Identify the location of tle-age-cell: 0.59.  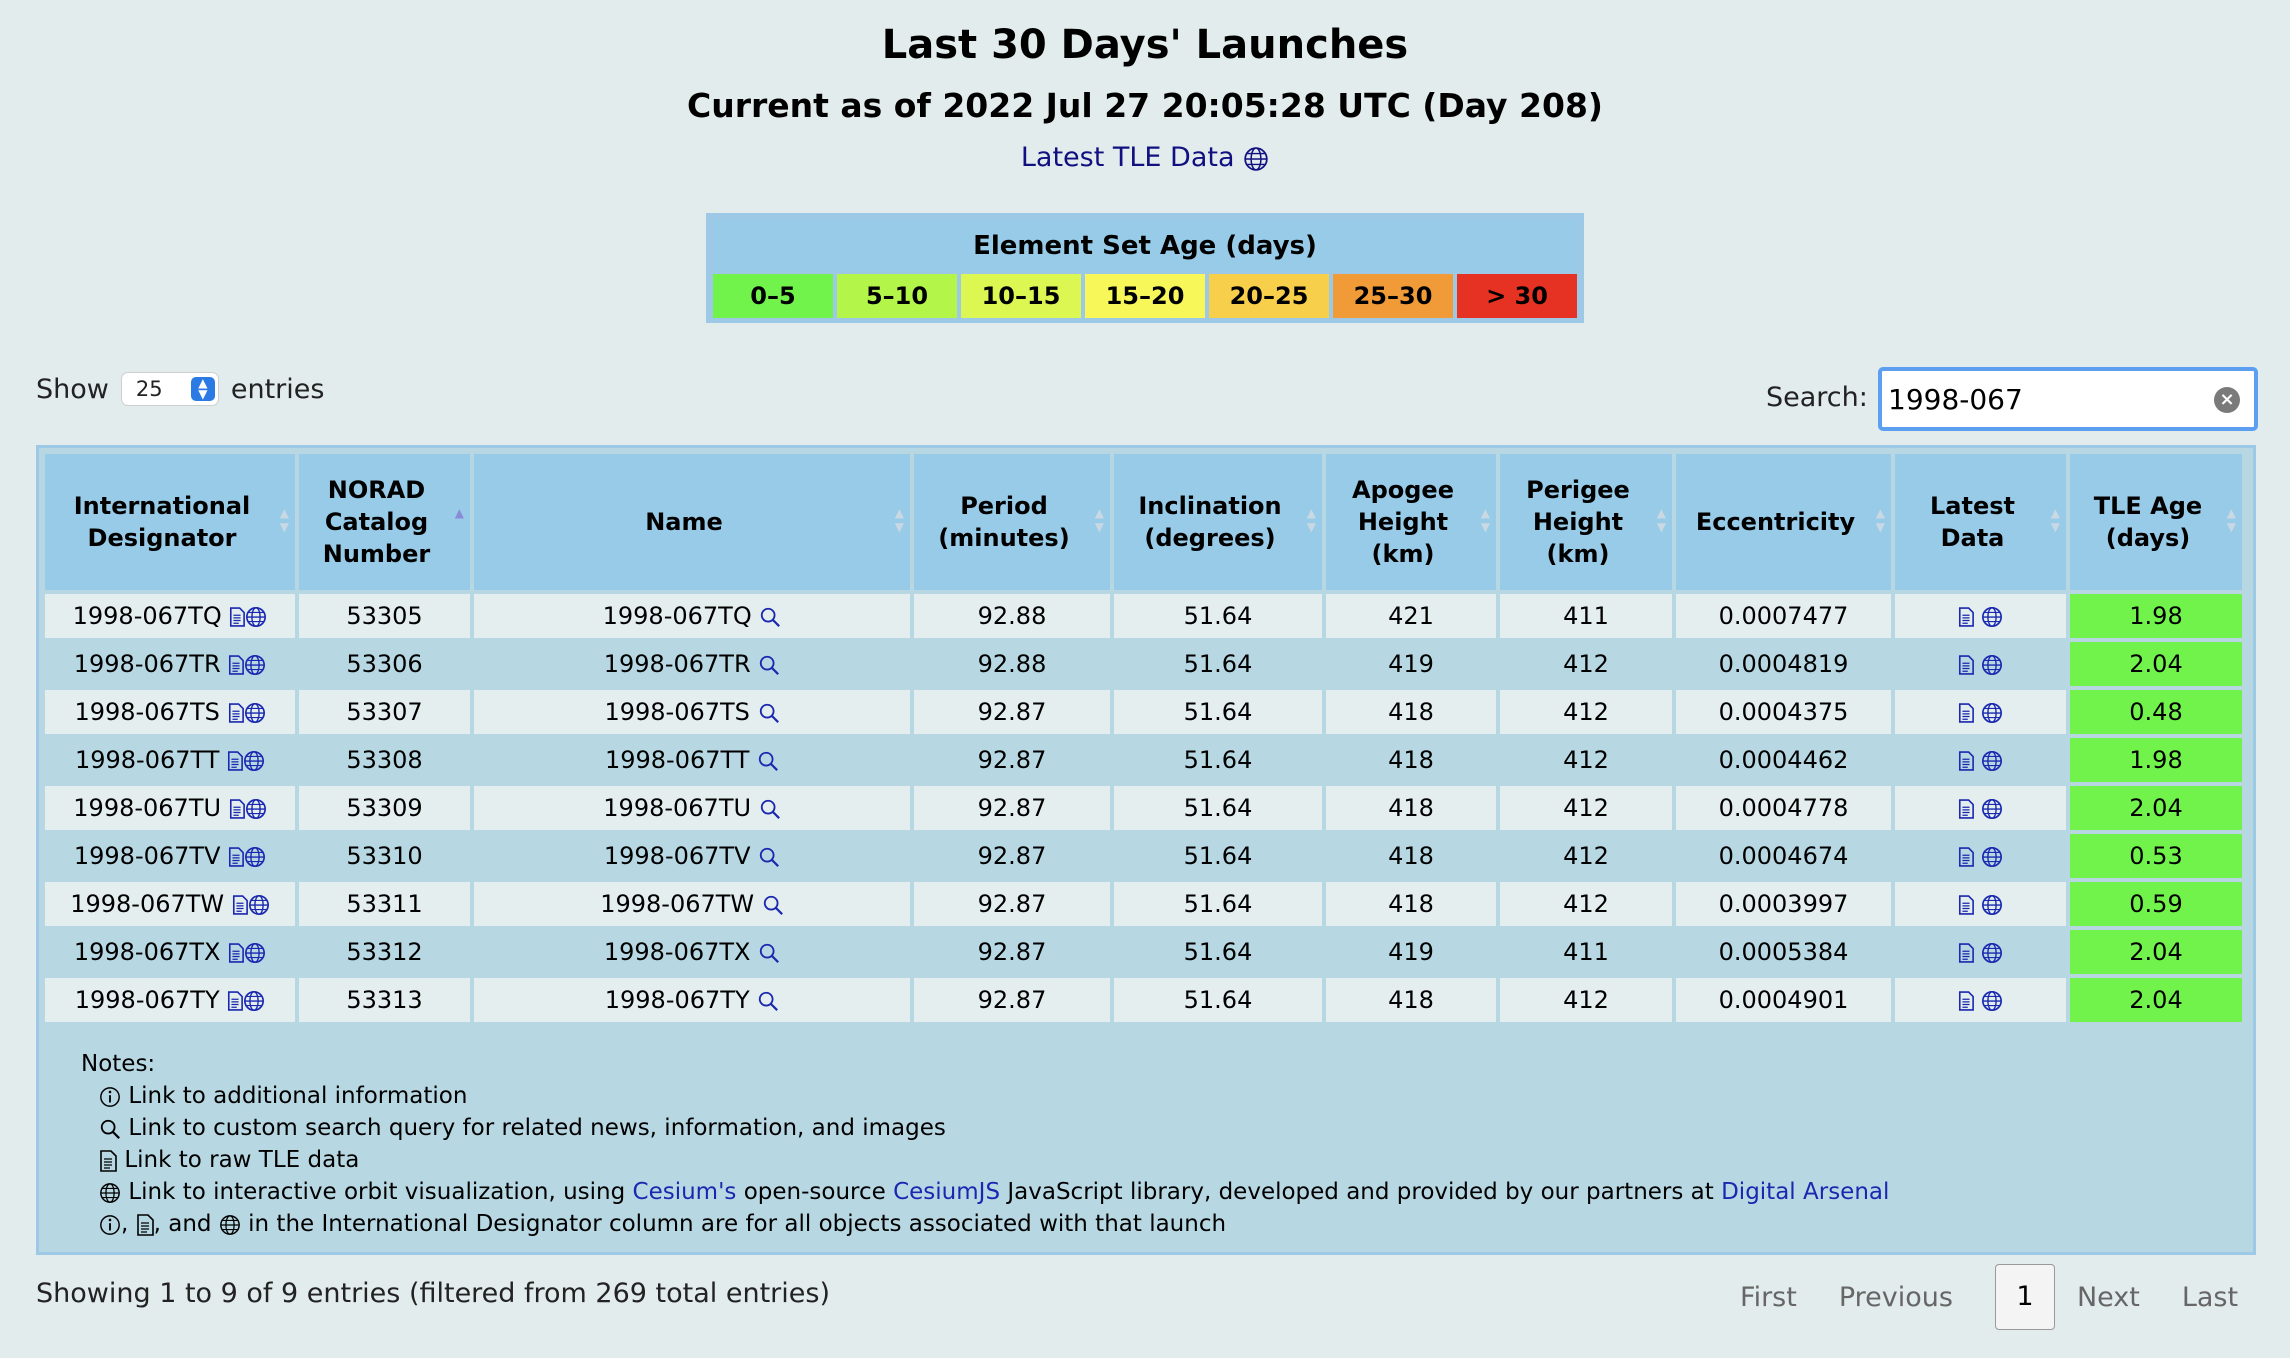
(2156, 904).